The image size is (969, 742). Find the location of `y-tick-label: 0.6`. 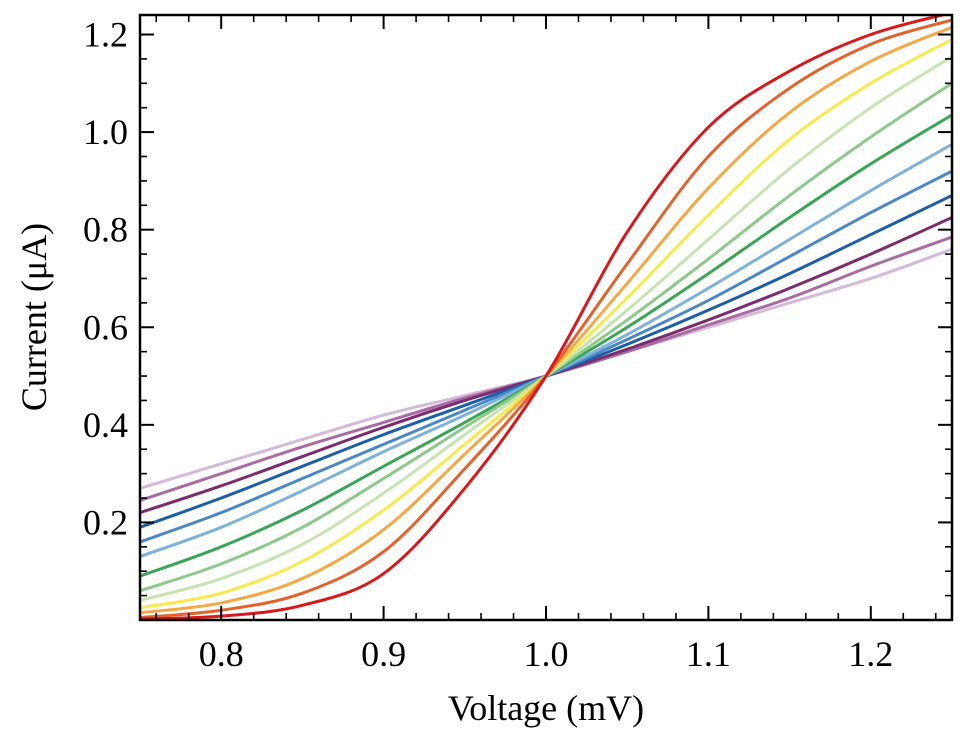

y-tick-label: 0.6 is located at coordinates (105, 327).